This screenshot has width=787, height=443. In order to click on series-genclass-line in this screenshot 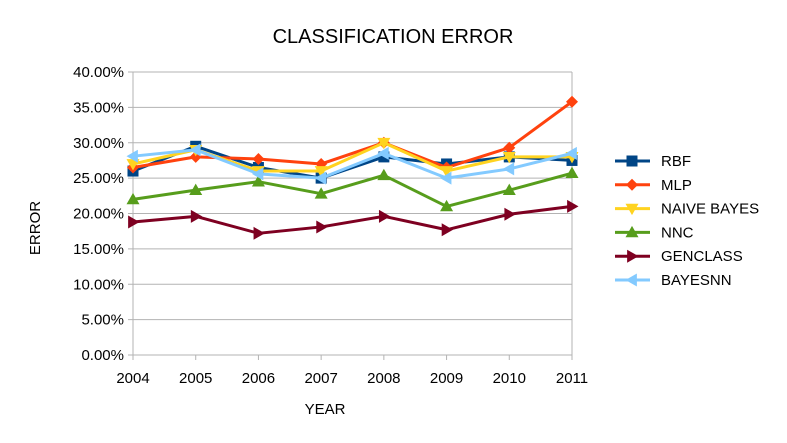, I will do `click(352, 219)`.